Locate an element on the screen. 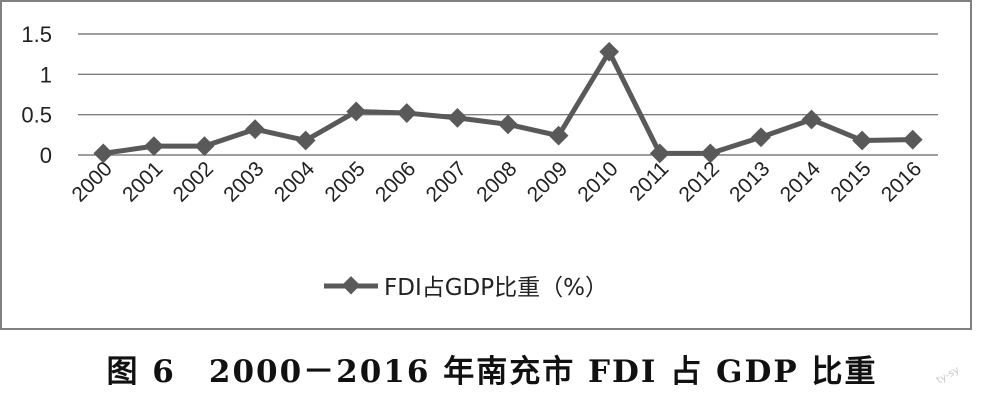 The width and height of the screenshot is (984, 408). figure-caption: 图 6 2000－2016 年南充市 FDI 占 GDP 比重 is located at coordinates (492, 372).